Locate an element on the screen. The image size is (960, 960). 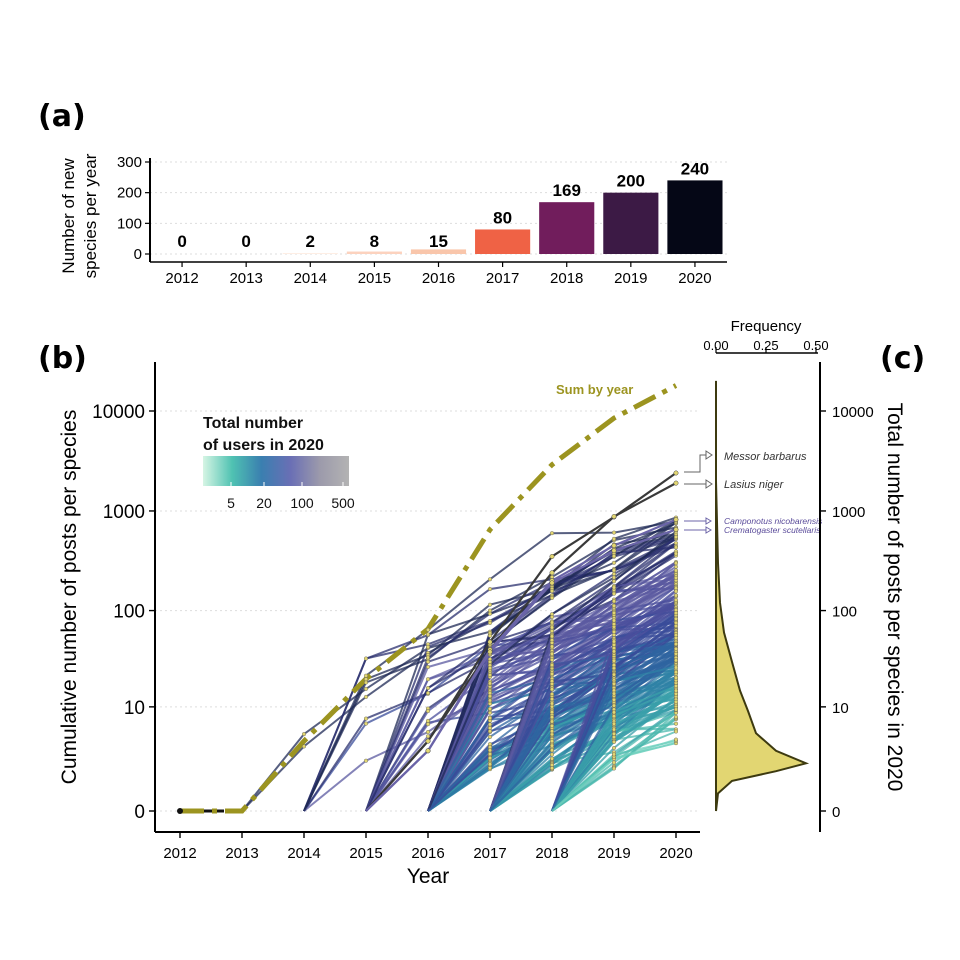
density-y-ticks: 0 10 100 1000 10000 is located at coordinates (847, 612).